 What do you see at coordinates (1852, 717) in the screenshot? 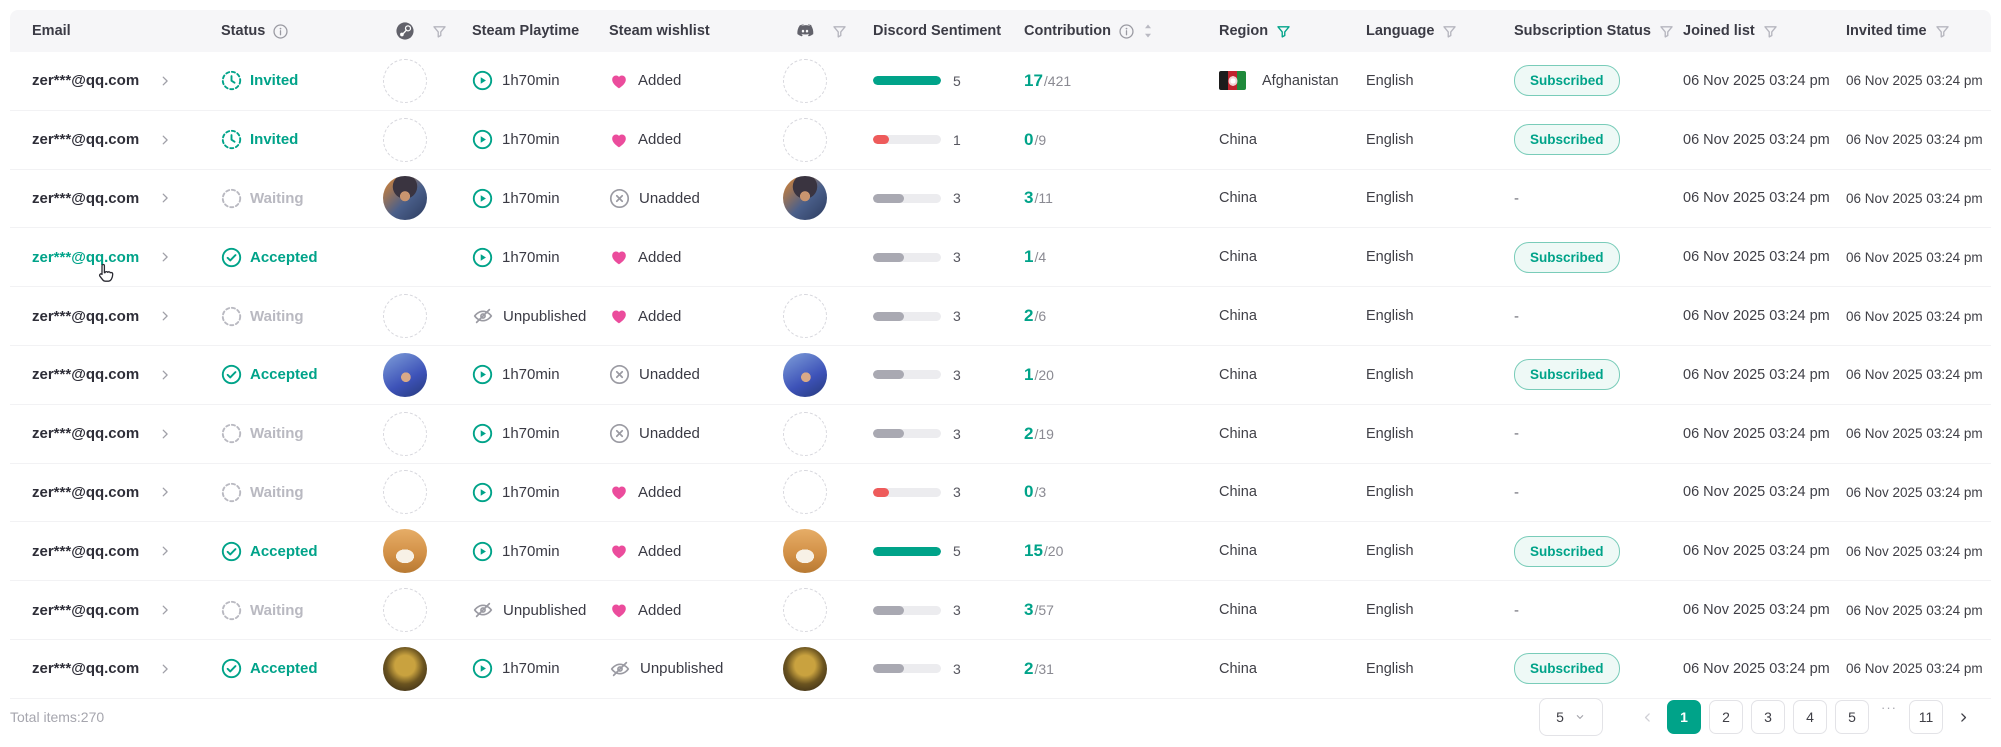
I see `page-button-5: 5` at bounding box center [1852, 717].